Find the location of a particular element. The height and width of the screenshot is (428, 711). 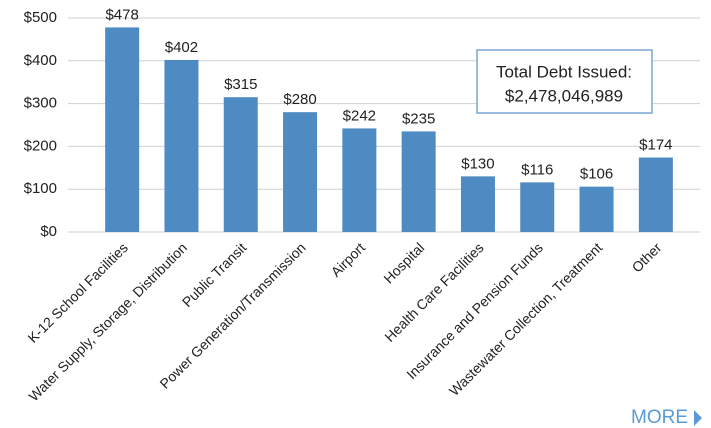

value-label: $174 is located at coordinates (655, 144).